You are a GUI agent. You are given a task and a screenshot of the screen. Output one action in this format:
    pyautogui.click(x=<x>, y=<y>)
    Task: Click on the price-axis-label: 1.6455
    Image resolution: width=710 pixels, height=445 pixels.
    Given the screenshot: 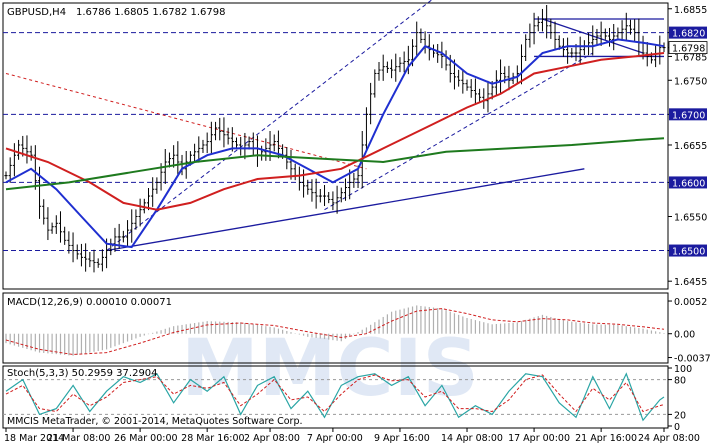 What is the action you would take?
    pyautogui.click(x=690, y=282)
    